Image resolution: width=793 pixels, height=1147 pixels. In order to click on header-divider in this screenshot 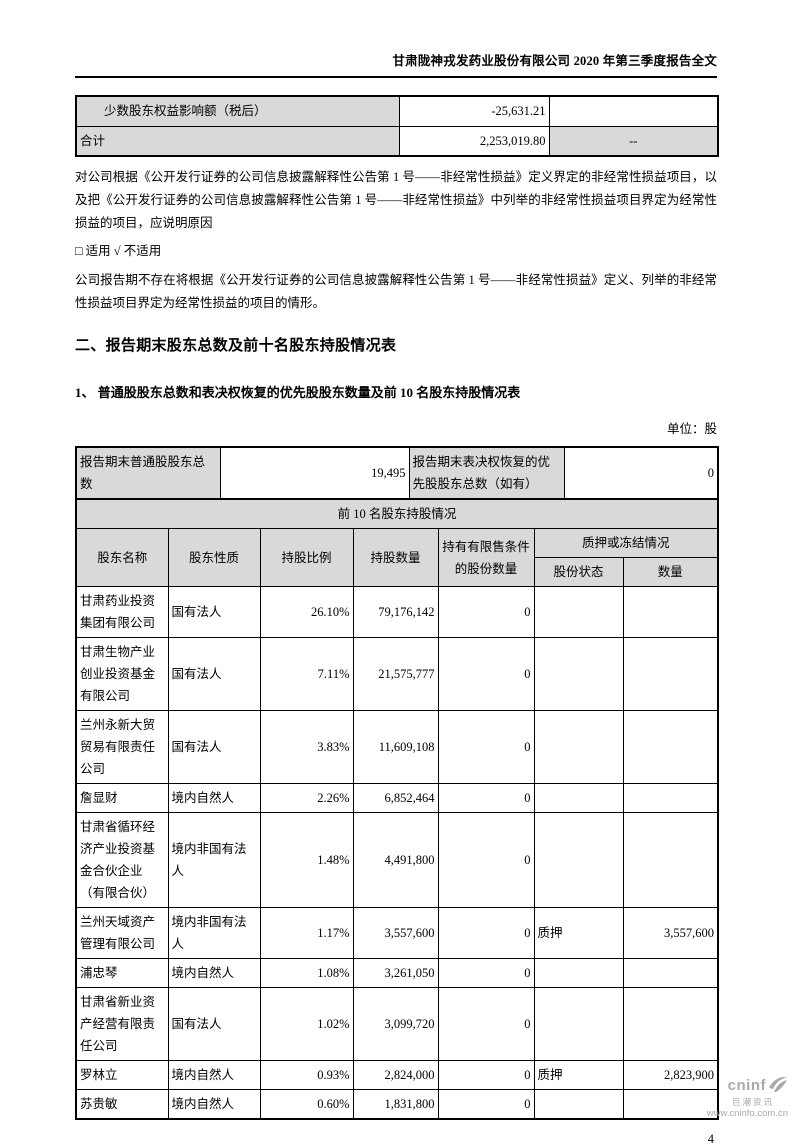, I will do `click(396, 77)`.